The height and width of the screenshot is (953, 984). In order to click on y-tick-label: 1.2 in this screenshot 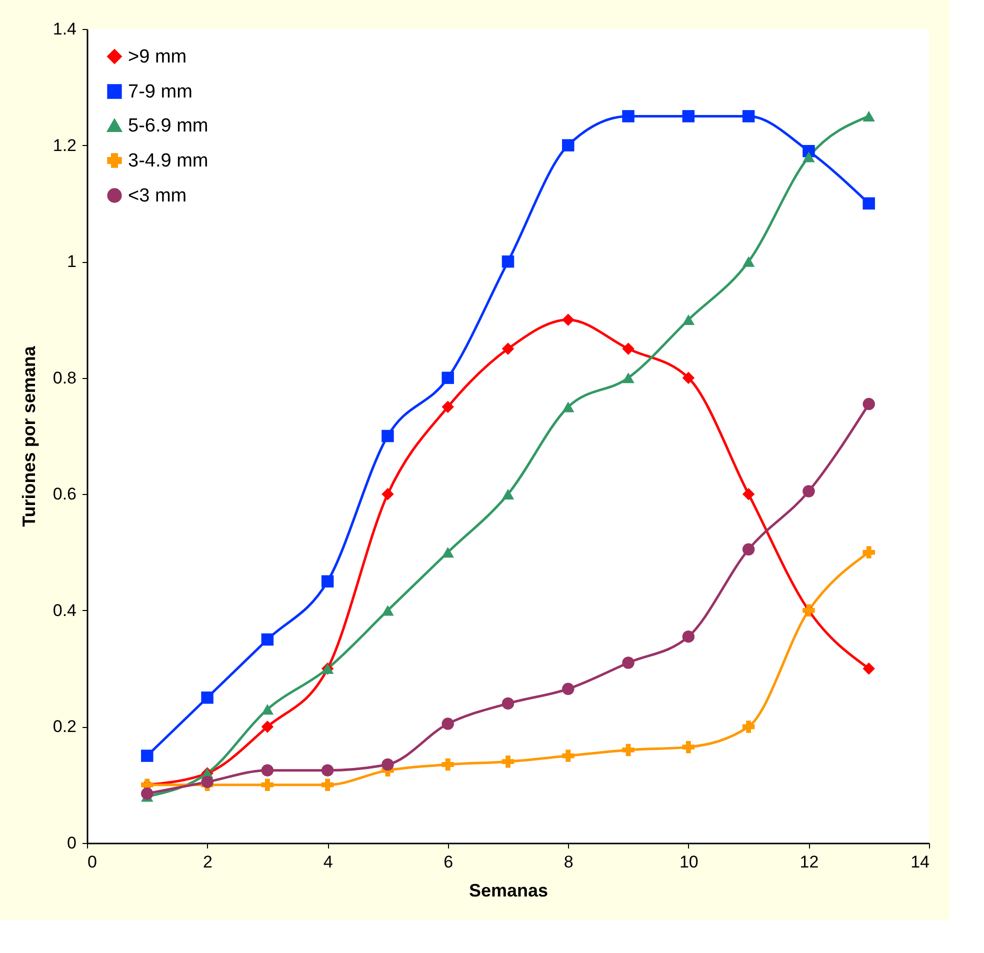, I will do `click(64, 145)`.